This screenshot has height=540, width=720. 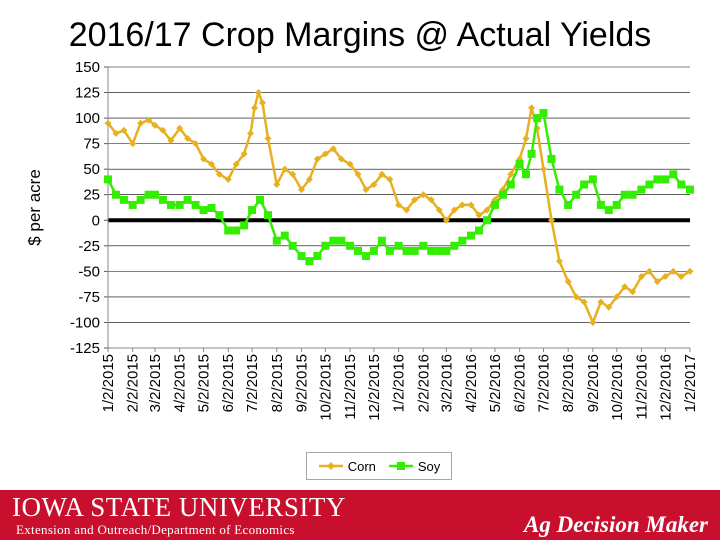 What do you see at coordinates (429, 466) in the screenshot?
I see `legend-label-soy: Soy` at bounding box center [429, 466].